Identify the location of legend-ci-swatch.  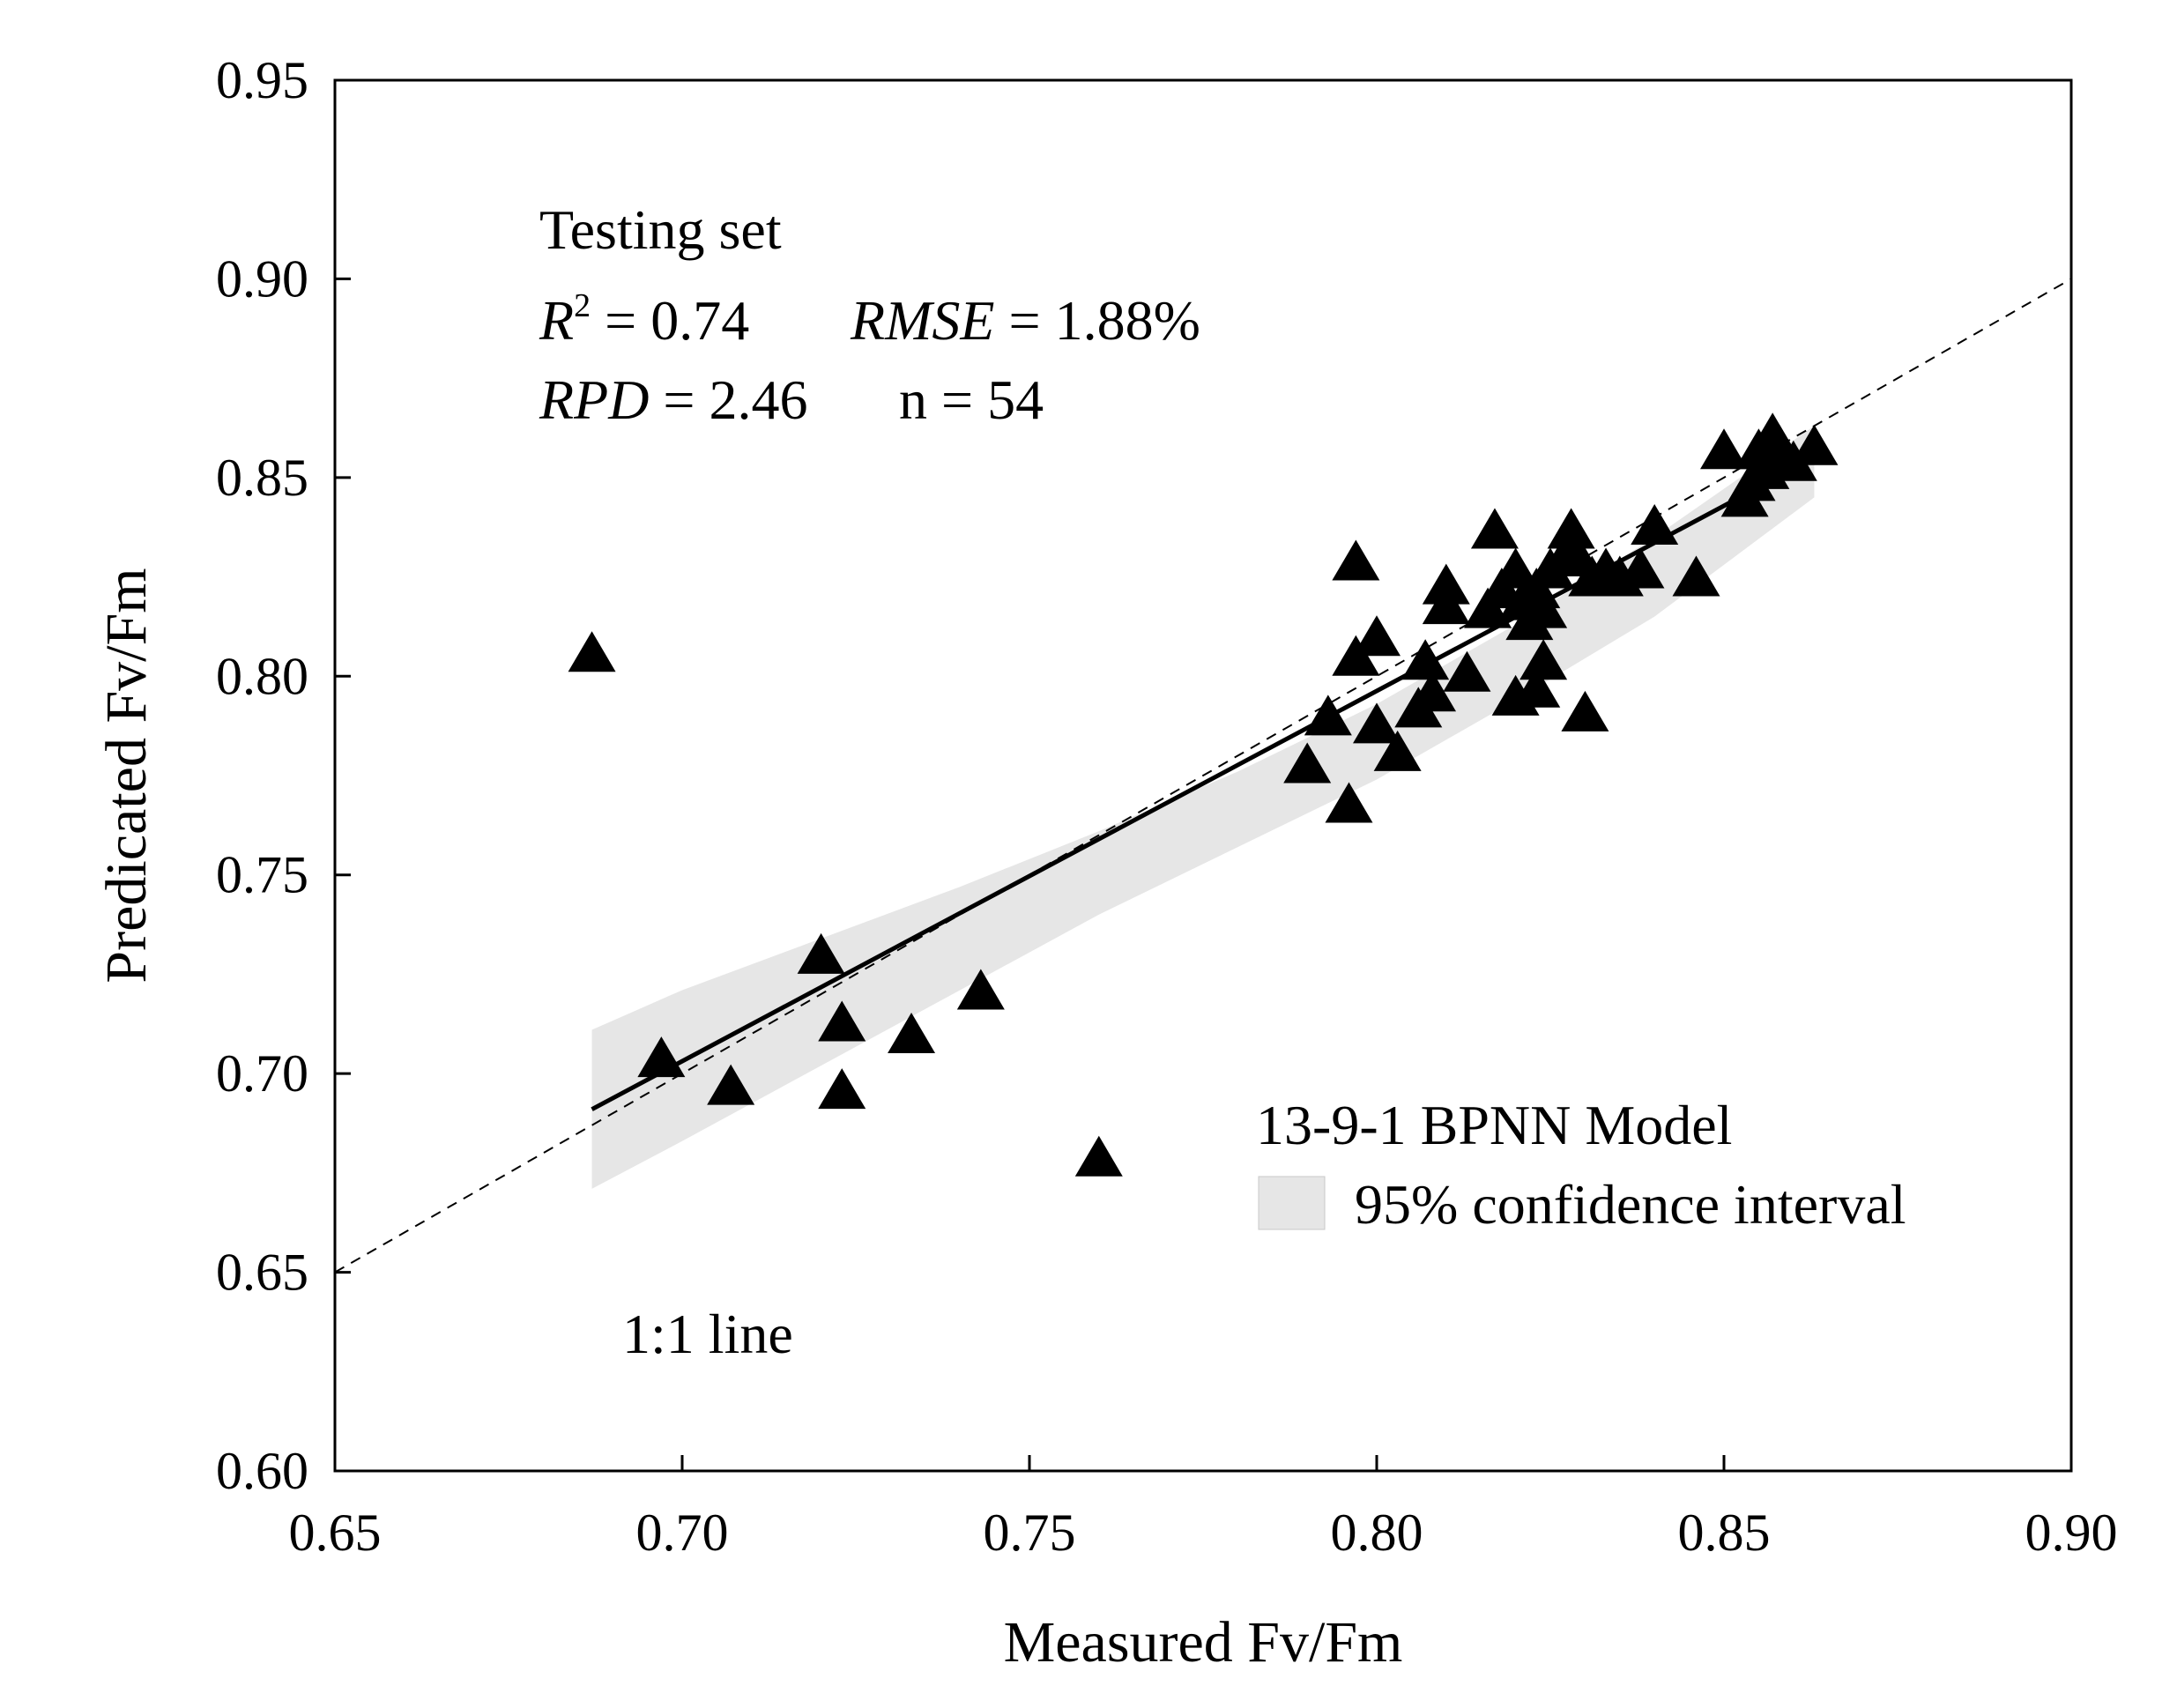
(1292, 1203).